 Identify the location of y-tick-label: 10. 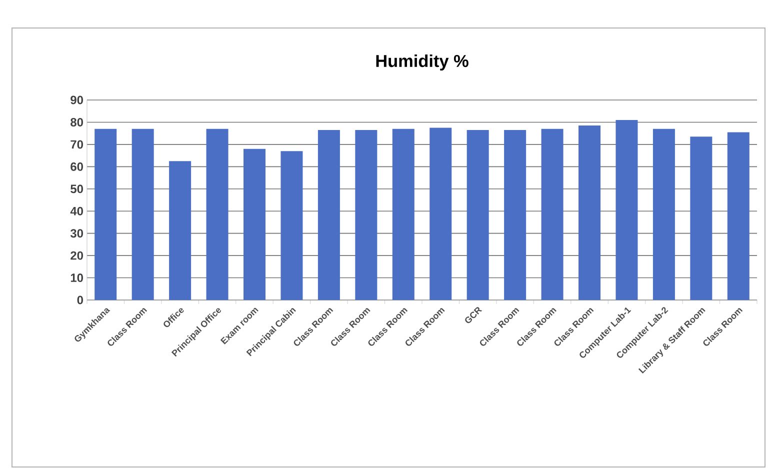
(76, 278).